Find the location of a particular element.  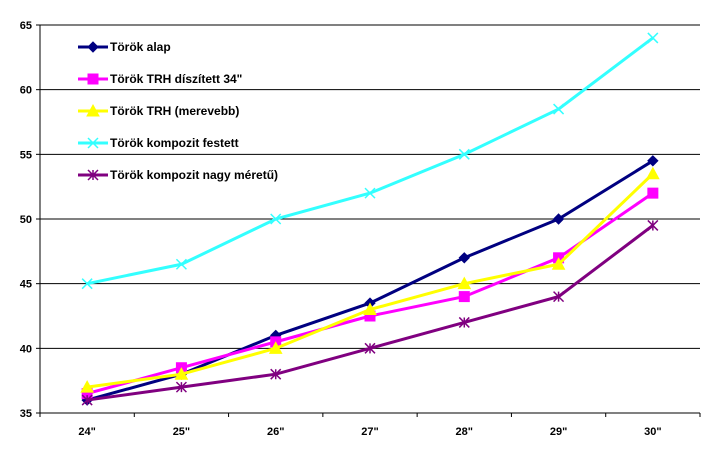

x-tick-label: 29" is located at coordinates (558, 432).